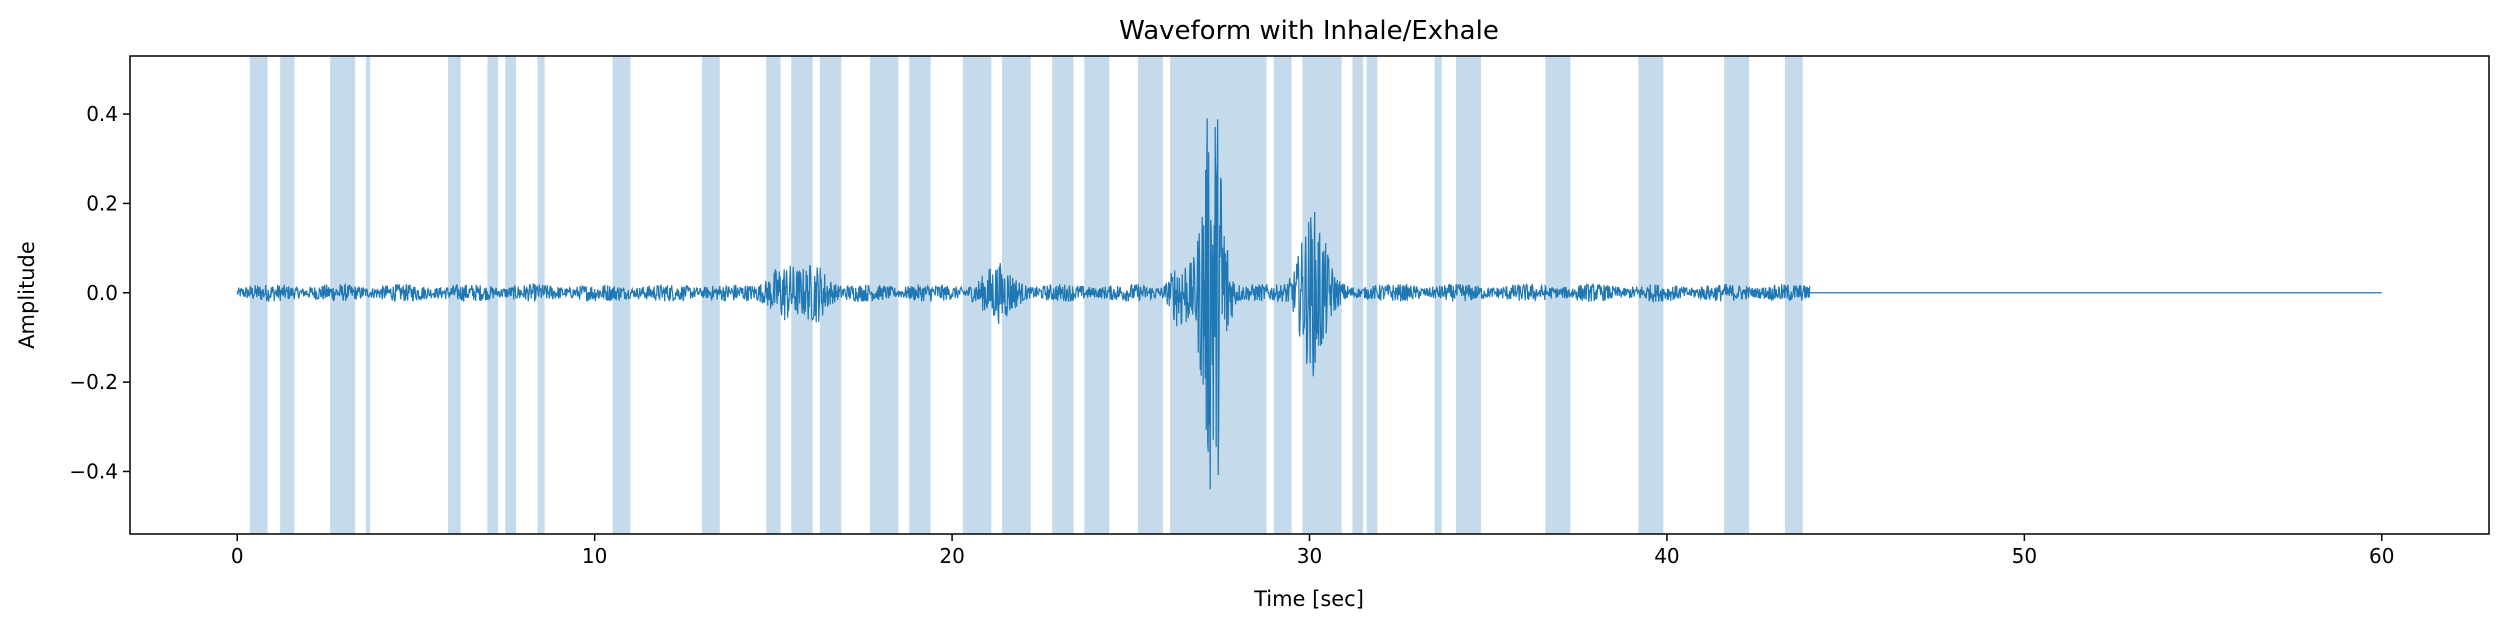 The width and height of the screenshot is (2500, 627). What do you see at coordinates (237, 556) in the screenshot?
I see `x-tick-label: 0` at bounding box center [237, 556].